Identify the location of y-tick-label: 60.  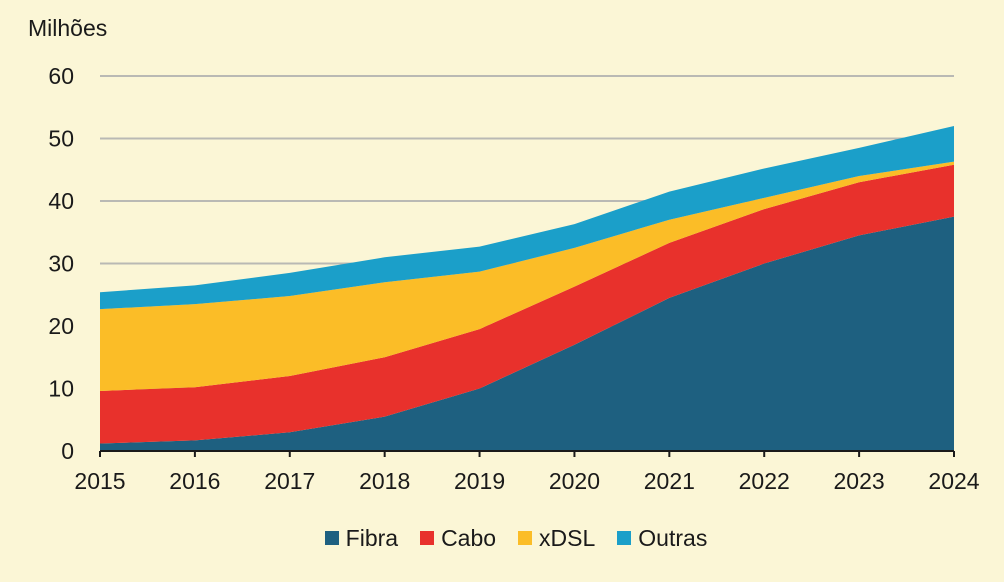
(61, 76).